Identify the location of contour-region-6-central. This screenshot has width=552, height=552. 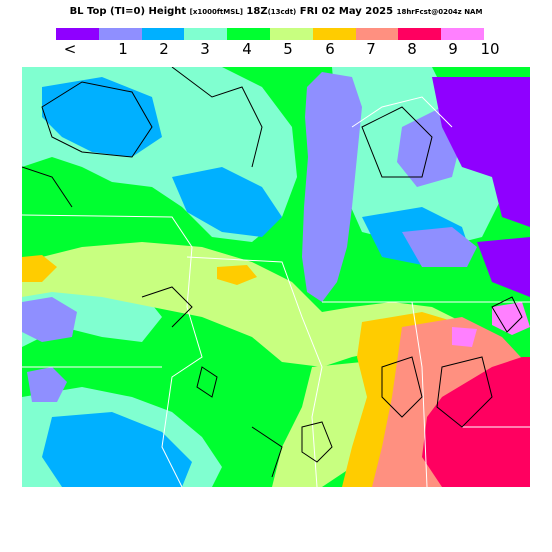
(237, 275).